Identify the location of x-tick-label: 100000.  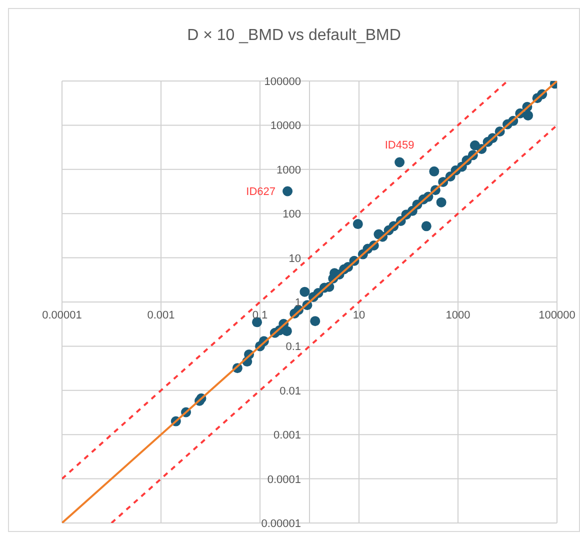
(557, 316).